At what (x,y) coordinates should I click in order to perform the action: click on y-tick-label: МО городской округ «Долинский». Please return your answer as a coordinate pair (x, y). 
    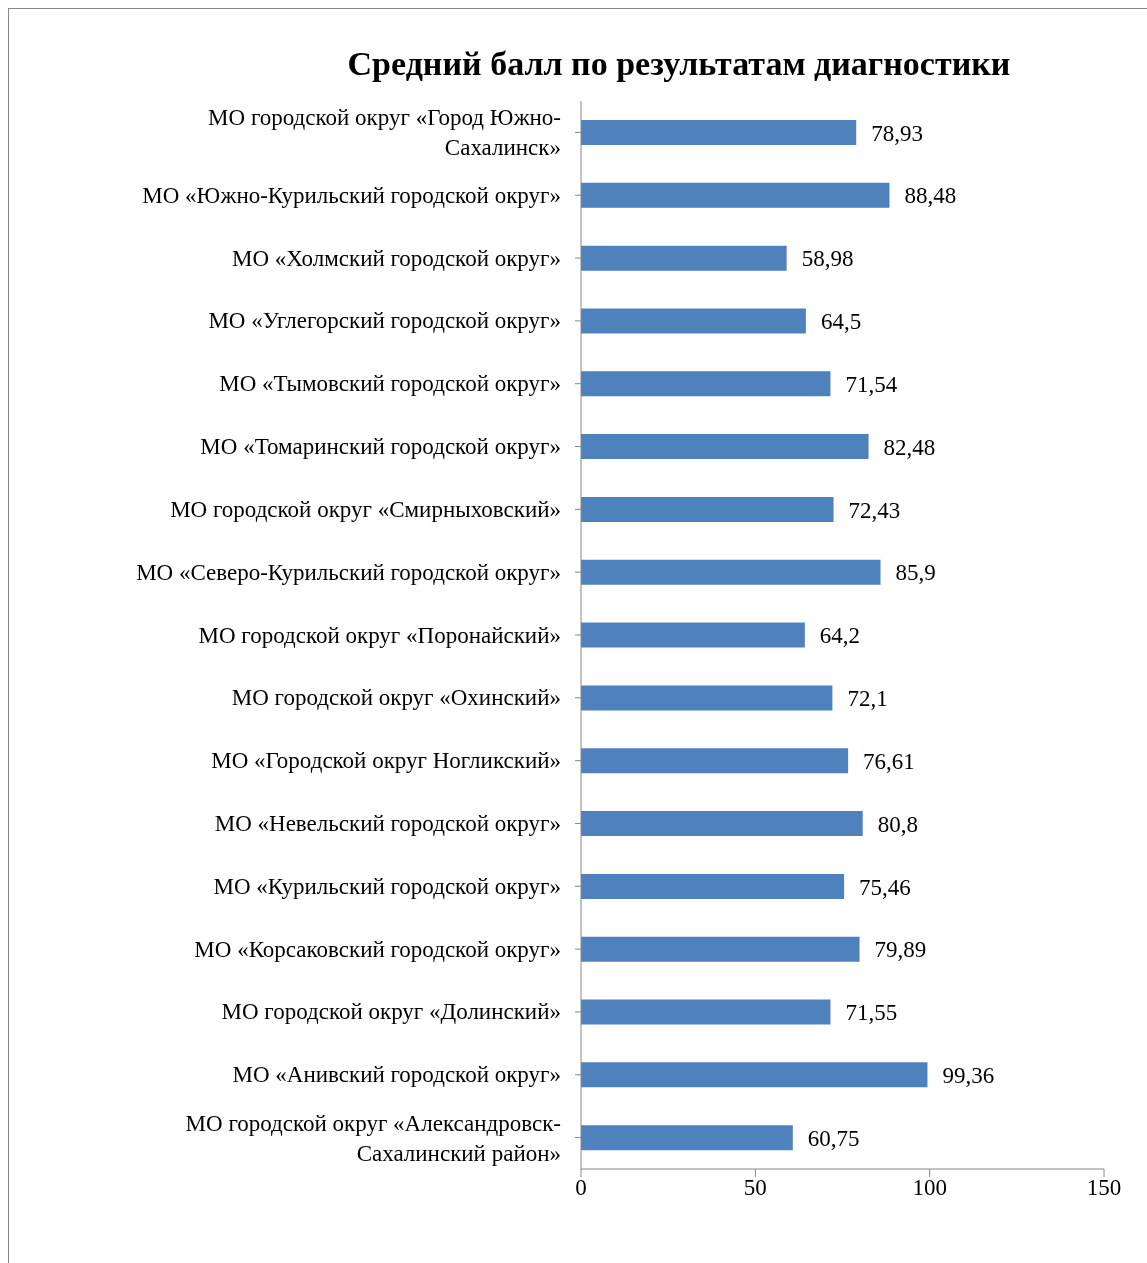
    Looking at the image, I should click on (391, 1012).